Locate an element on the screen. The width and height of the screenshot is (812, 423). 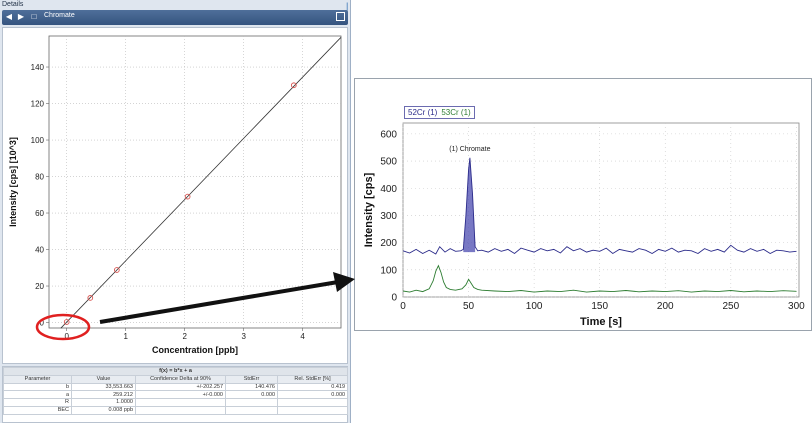
y-tick-label: 300 is located at coordinates (388, 216).